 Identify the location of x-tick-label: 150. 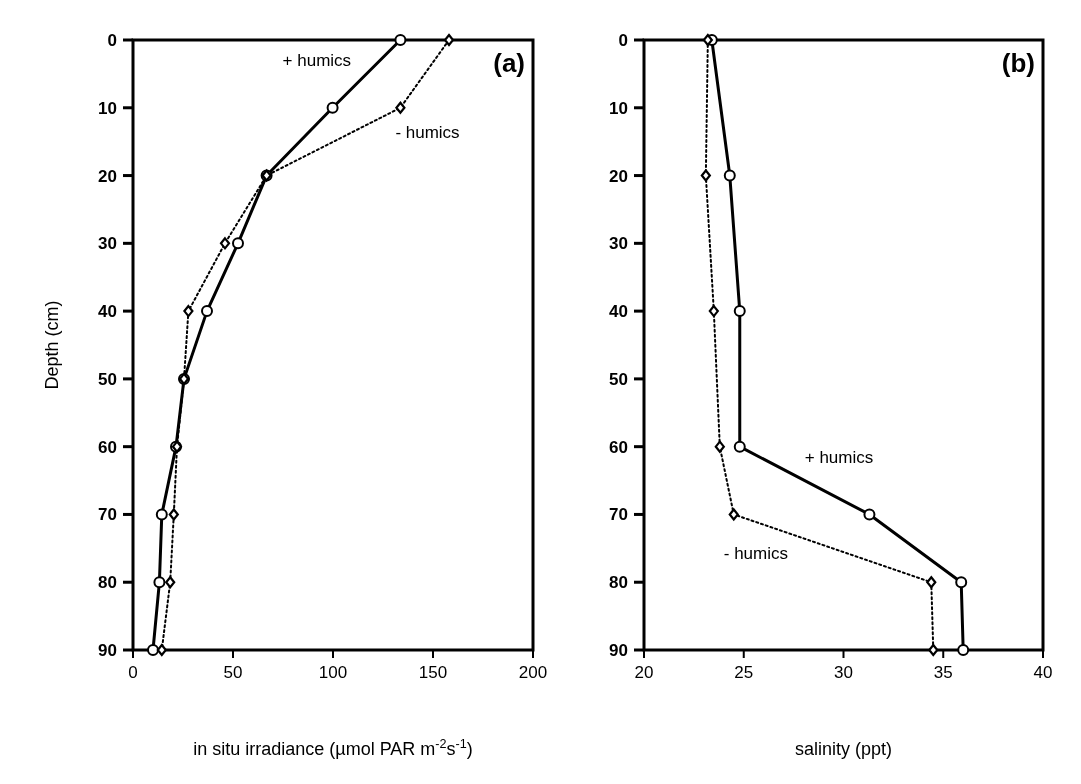
(433, 672).